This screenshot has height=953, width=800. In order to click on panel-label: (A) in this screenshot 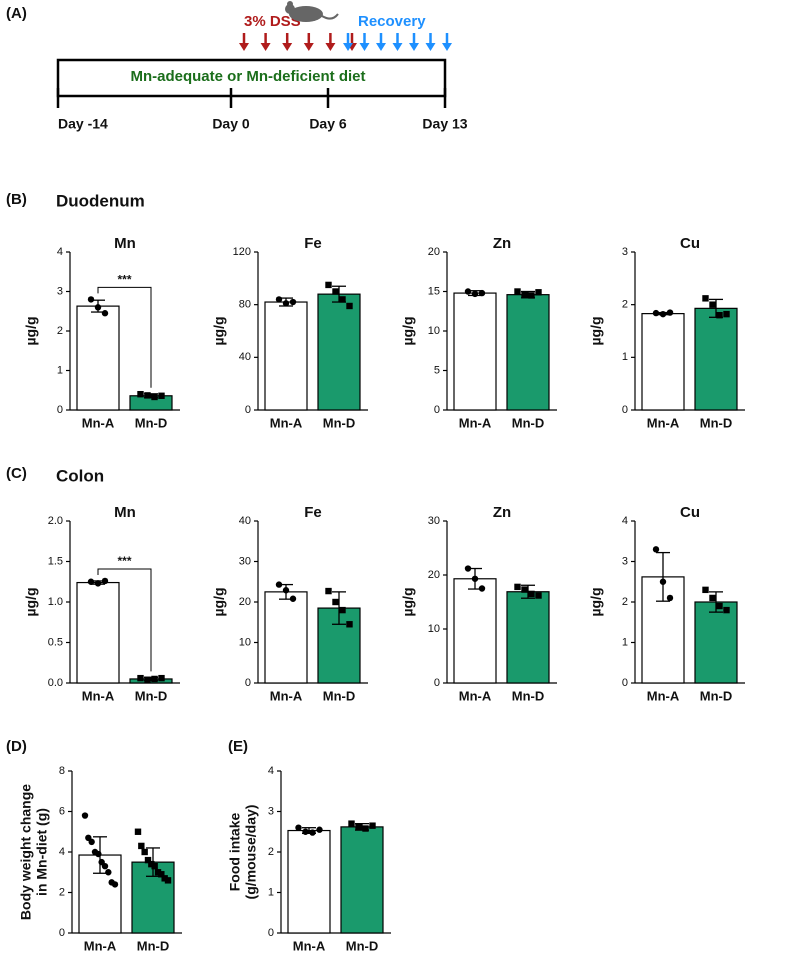, I will do `click(16, 13)`.